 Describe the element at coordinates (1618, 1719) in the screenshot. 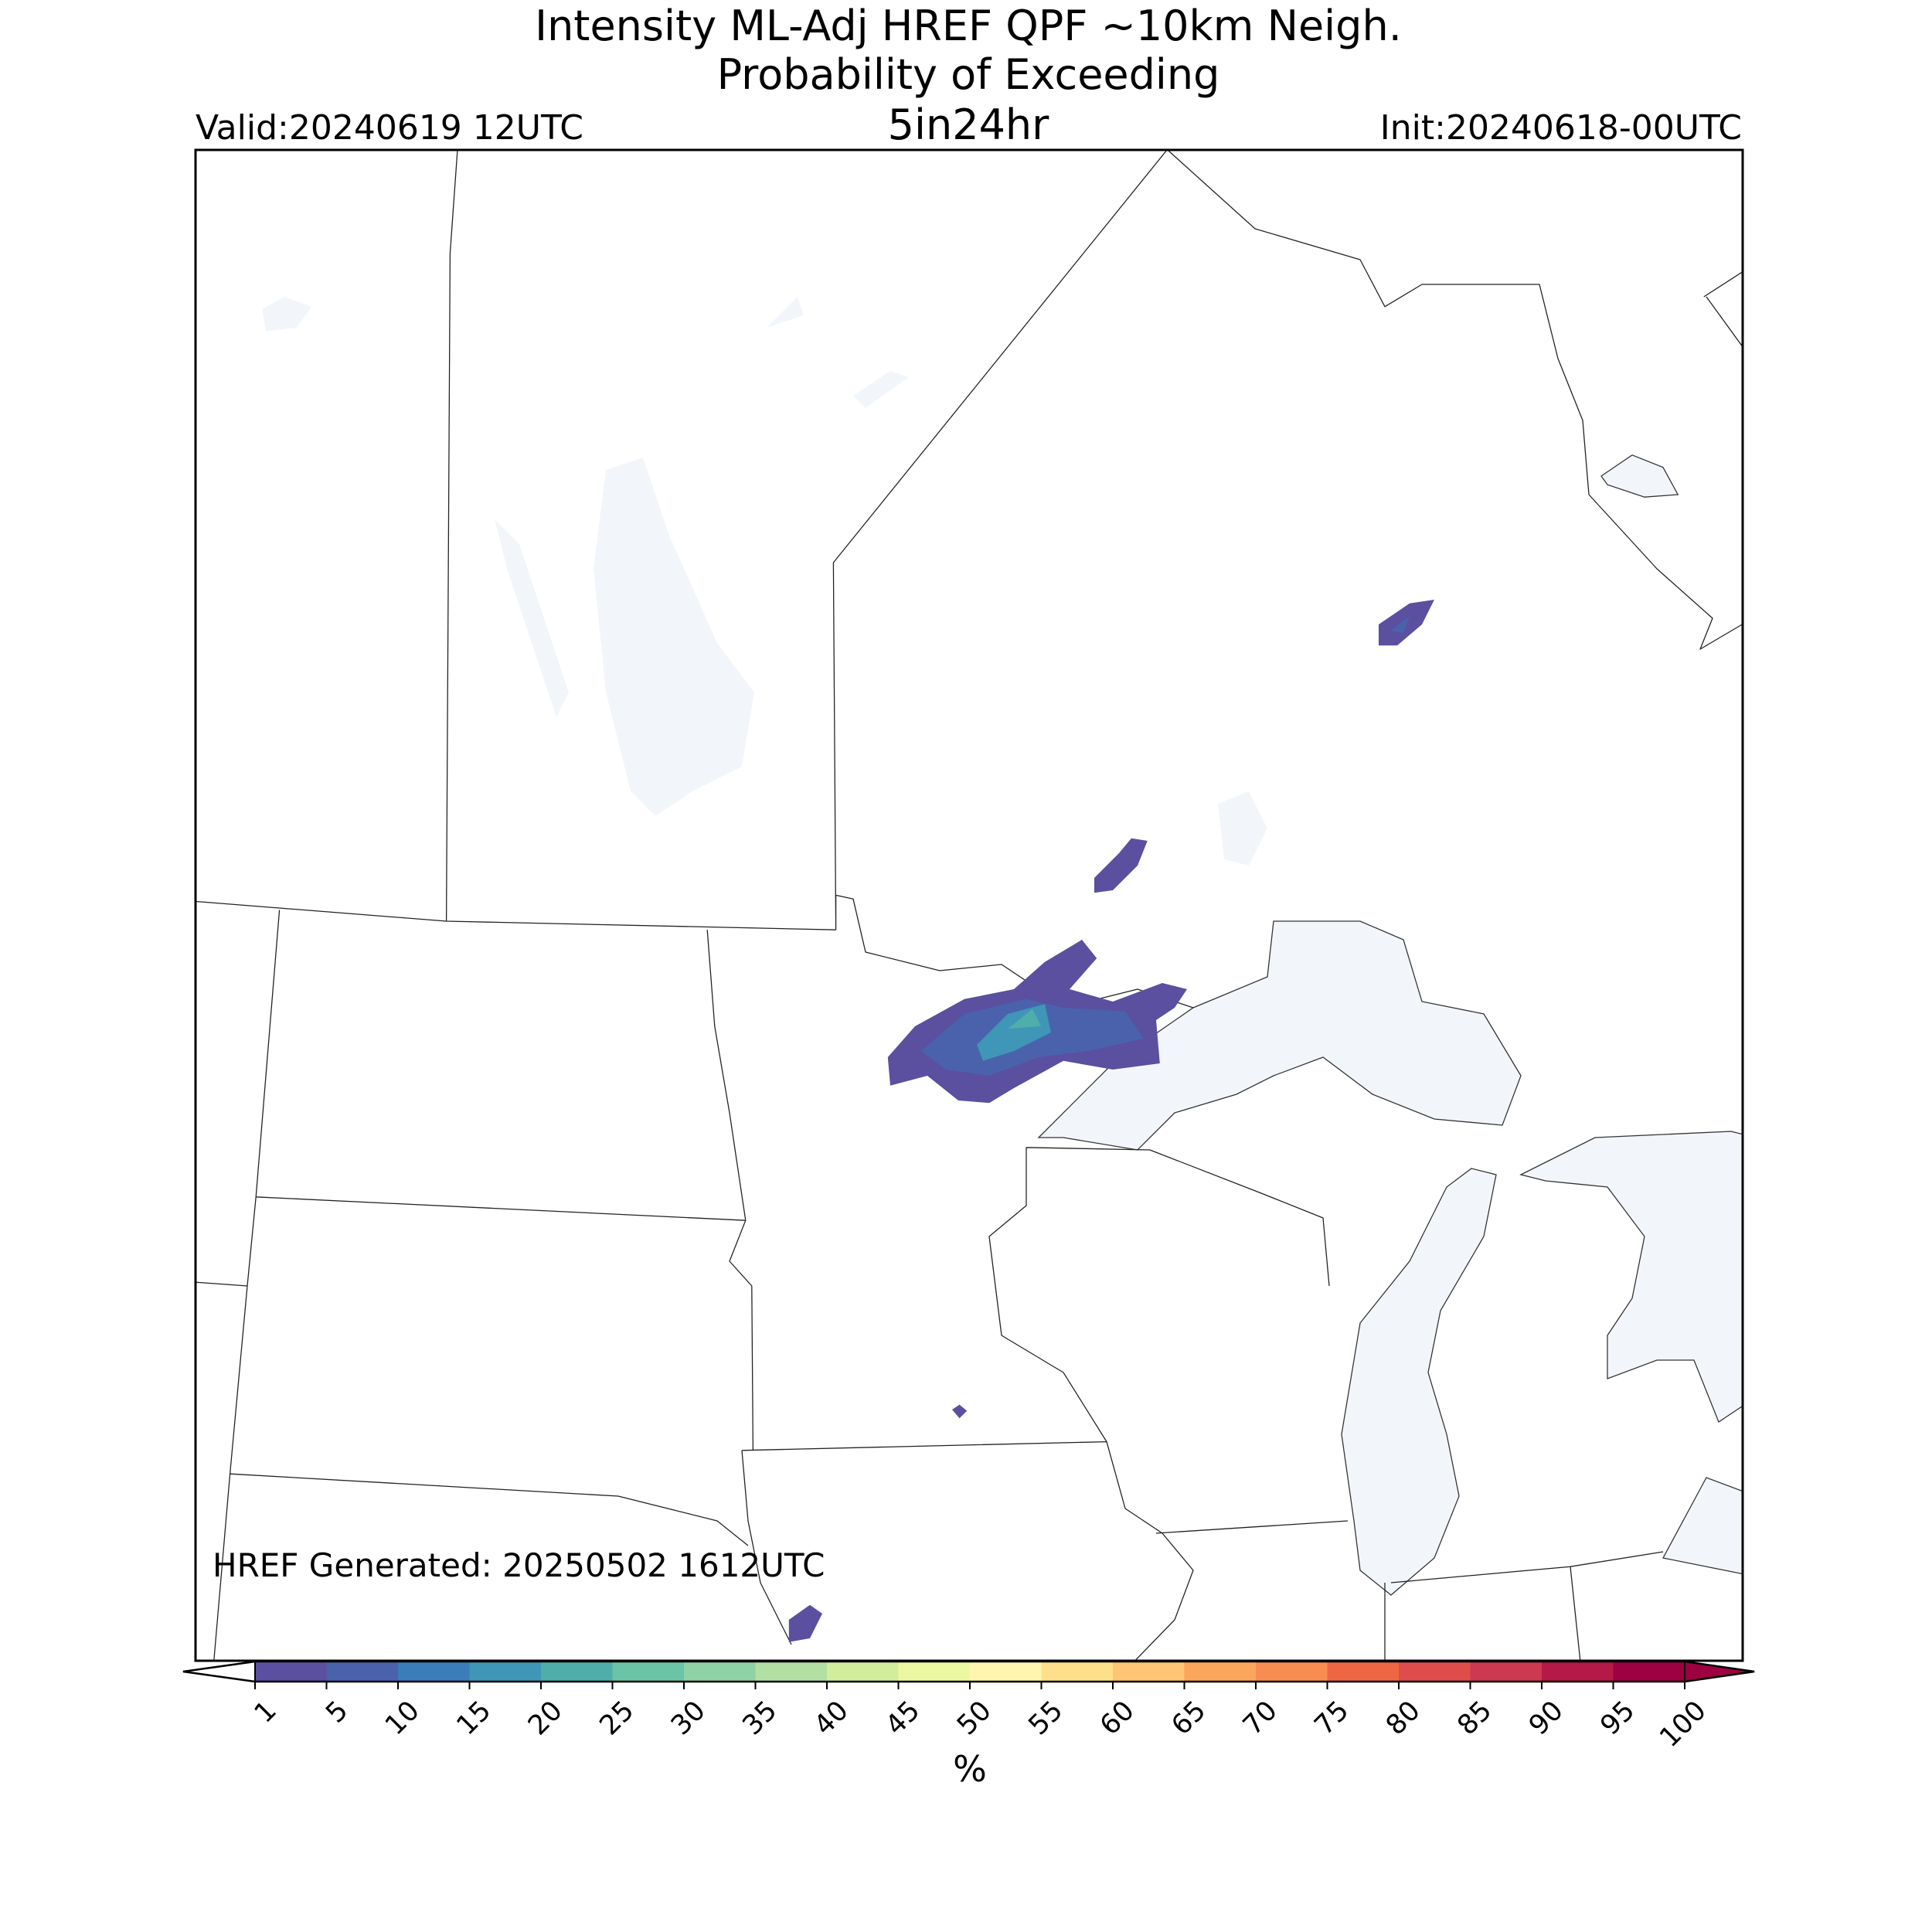

I see `colorbar-tick-label: 95` at that location.